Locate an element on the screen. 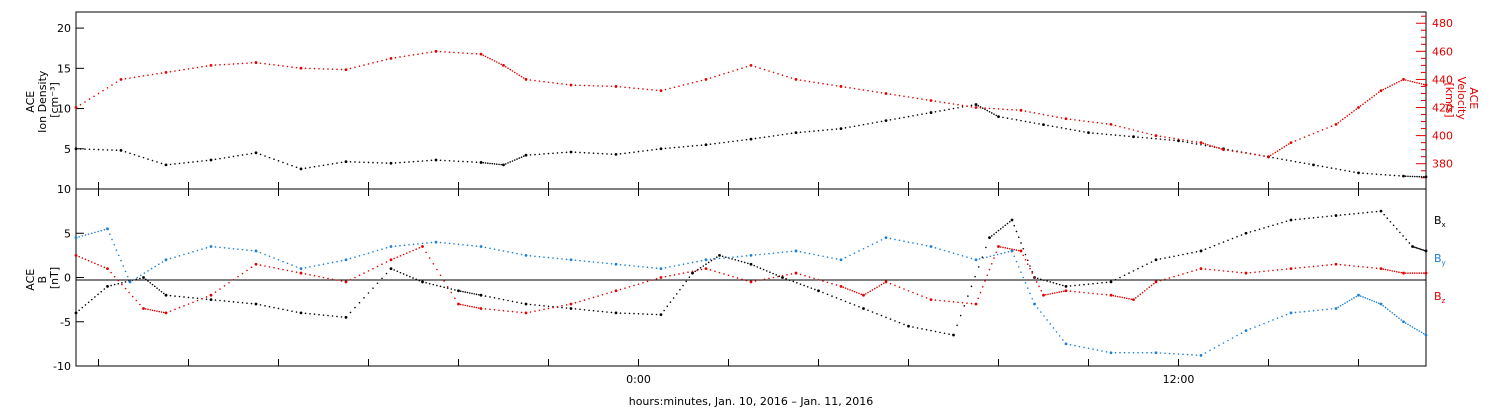  b-tick-label: 0 is located at coordinates (67, 278).